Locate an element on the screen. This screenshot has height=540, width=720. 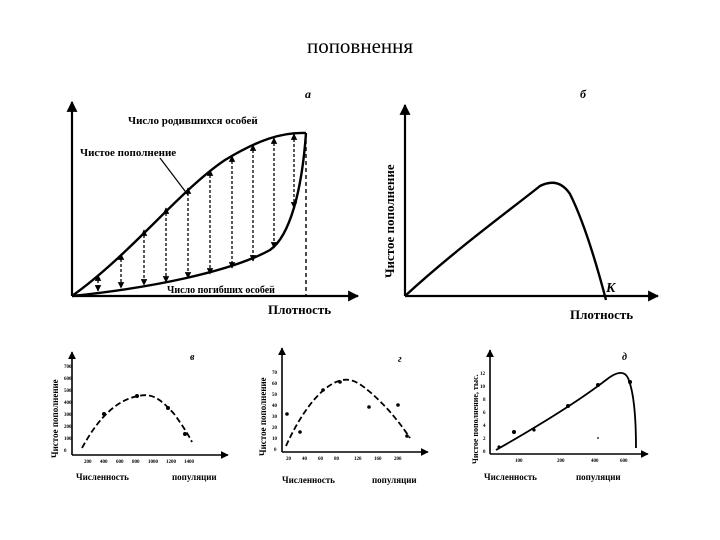
panel-g-ylabel: Чистое пополнение is located at coordinates (263, 416).